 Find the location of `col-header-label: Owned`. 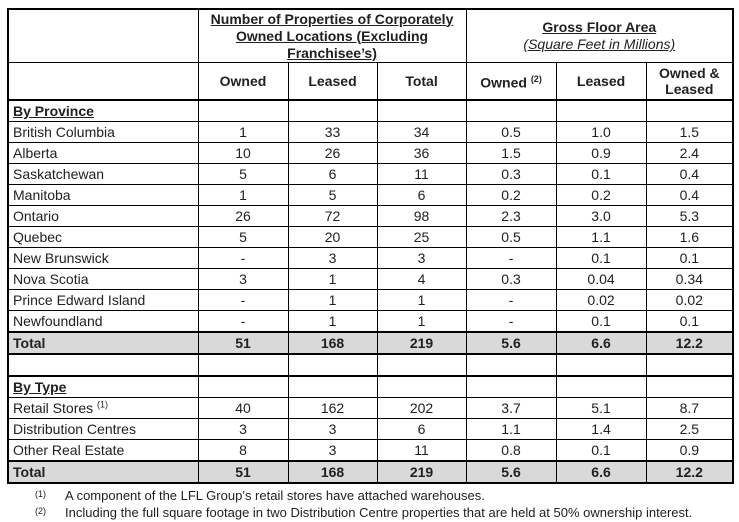

col-header-label: Owned is located at coordinates (243, 81).